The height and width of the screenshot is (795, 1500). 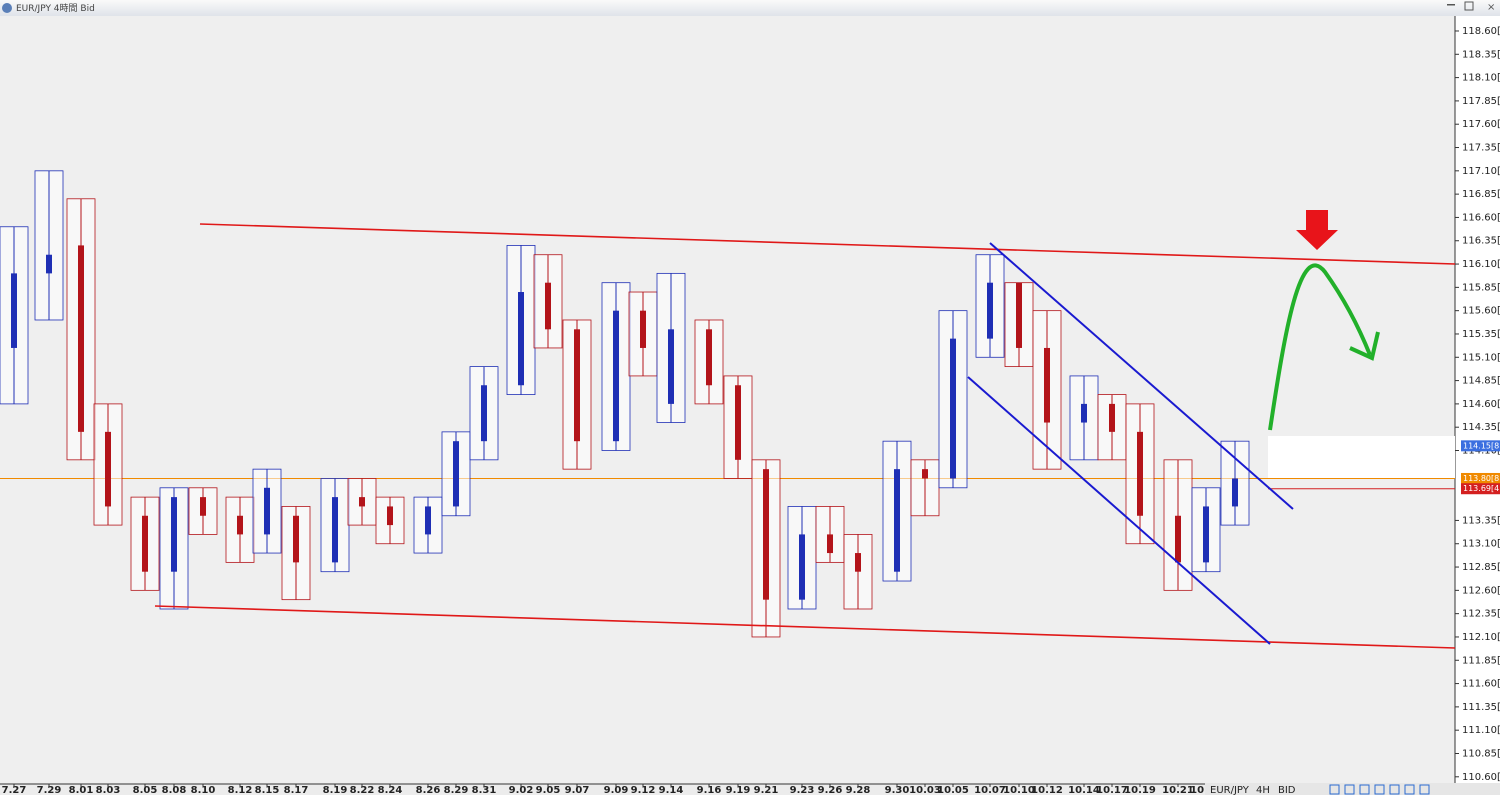 What do you see at coordinates (240, 790) in the screenshot?
I see `x-tick-label: 8.12` at bounding box center [240, 790].